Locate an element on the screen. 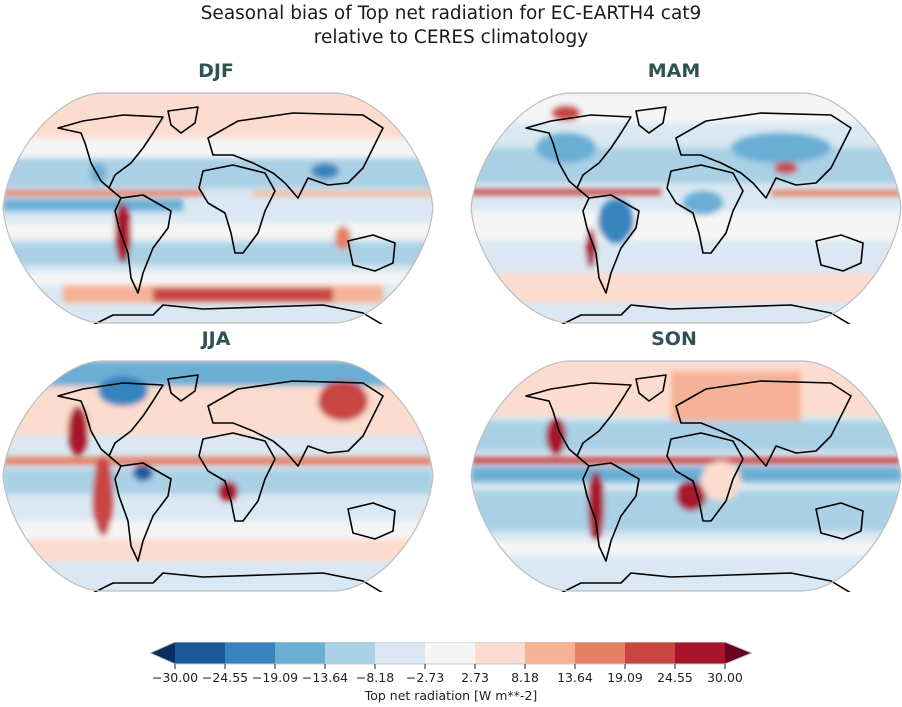 The height and width of the screenshot is (707, 902). colorbar-tick-label: 19.09 is located at coordinates (625, 677).